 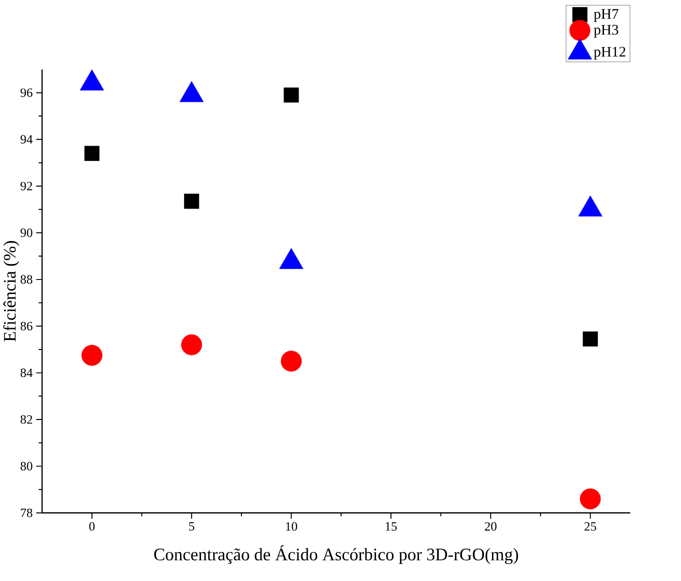 I want to click on y-tick-label: 90, so click(x=26, y=232).